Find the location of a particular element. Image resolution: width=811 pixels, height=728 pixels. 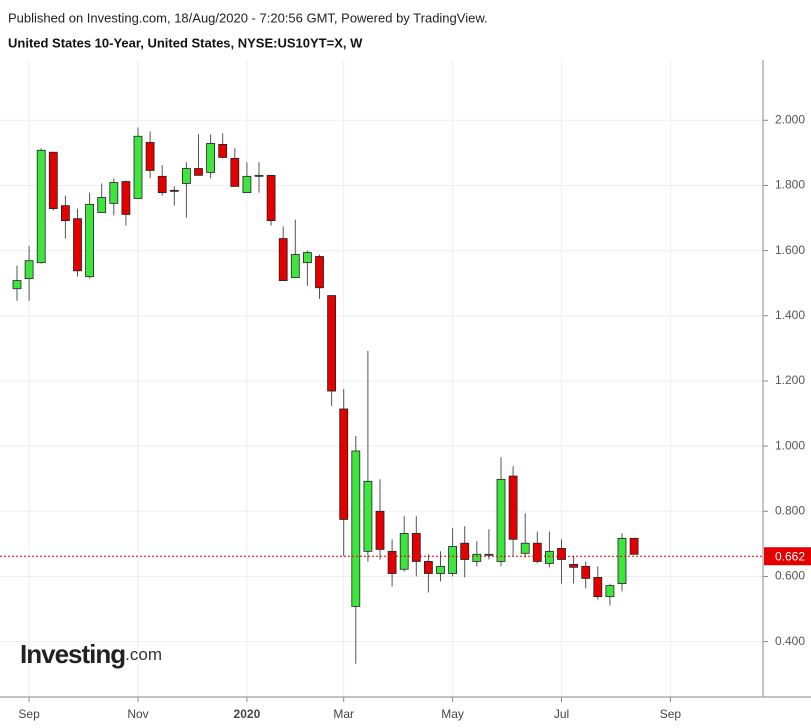

watermark-suffix: .com is located at coordinates (143, 654).